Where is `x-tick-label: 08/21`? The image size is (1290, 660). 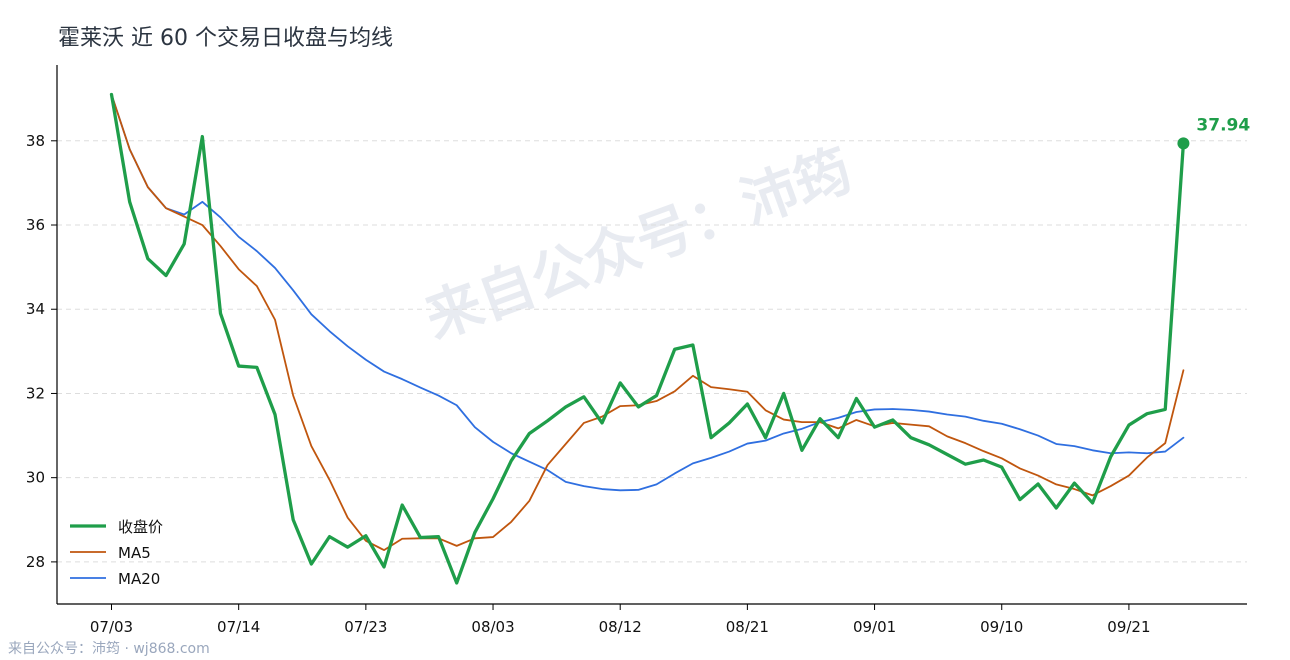
x-tick-label: 08/21 is located at coordinates (747, 627).